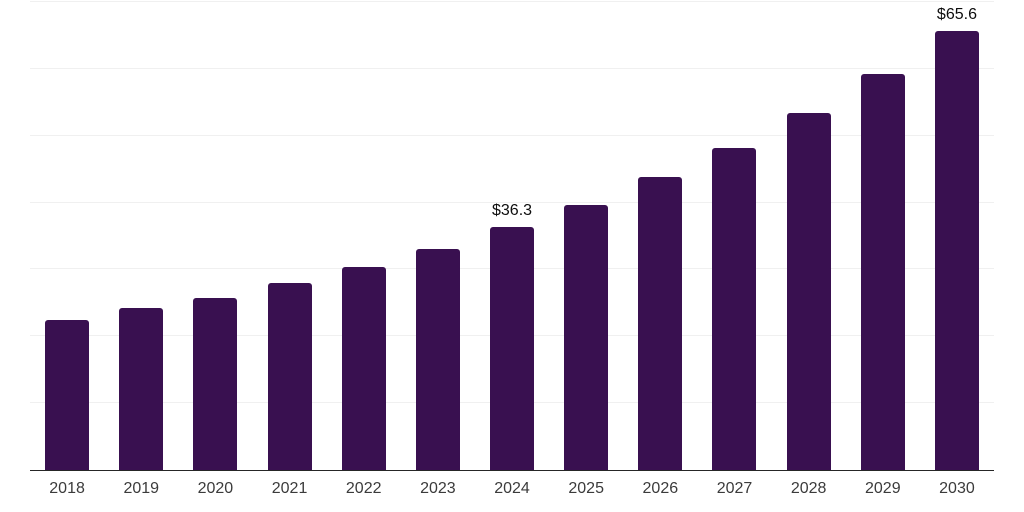 This screenshot has width=1024, height=512. I want to click on bar-band-2025, so click(586, 235).